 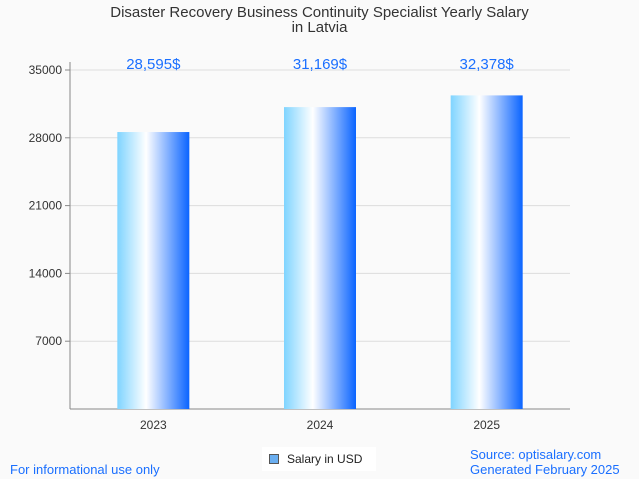 I want to click on source-link: Source: optisalary.com, so click(x=536, y=454).